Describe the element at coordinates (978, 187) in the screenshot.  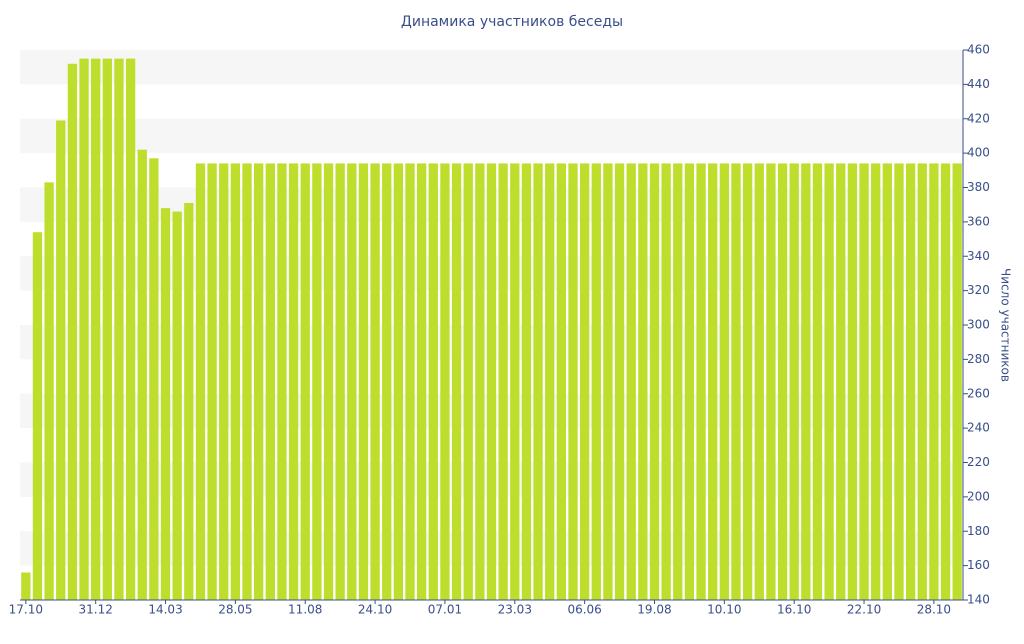
I see `y-tick-label: 380` at that location.